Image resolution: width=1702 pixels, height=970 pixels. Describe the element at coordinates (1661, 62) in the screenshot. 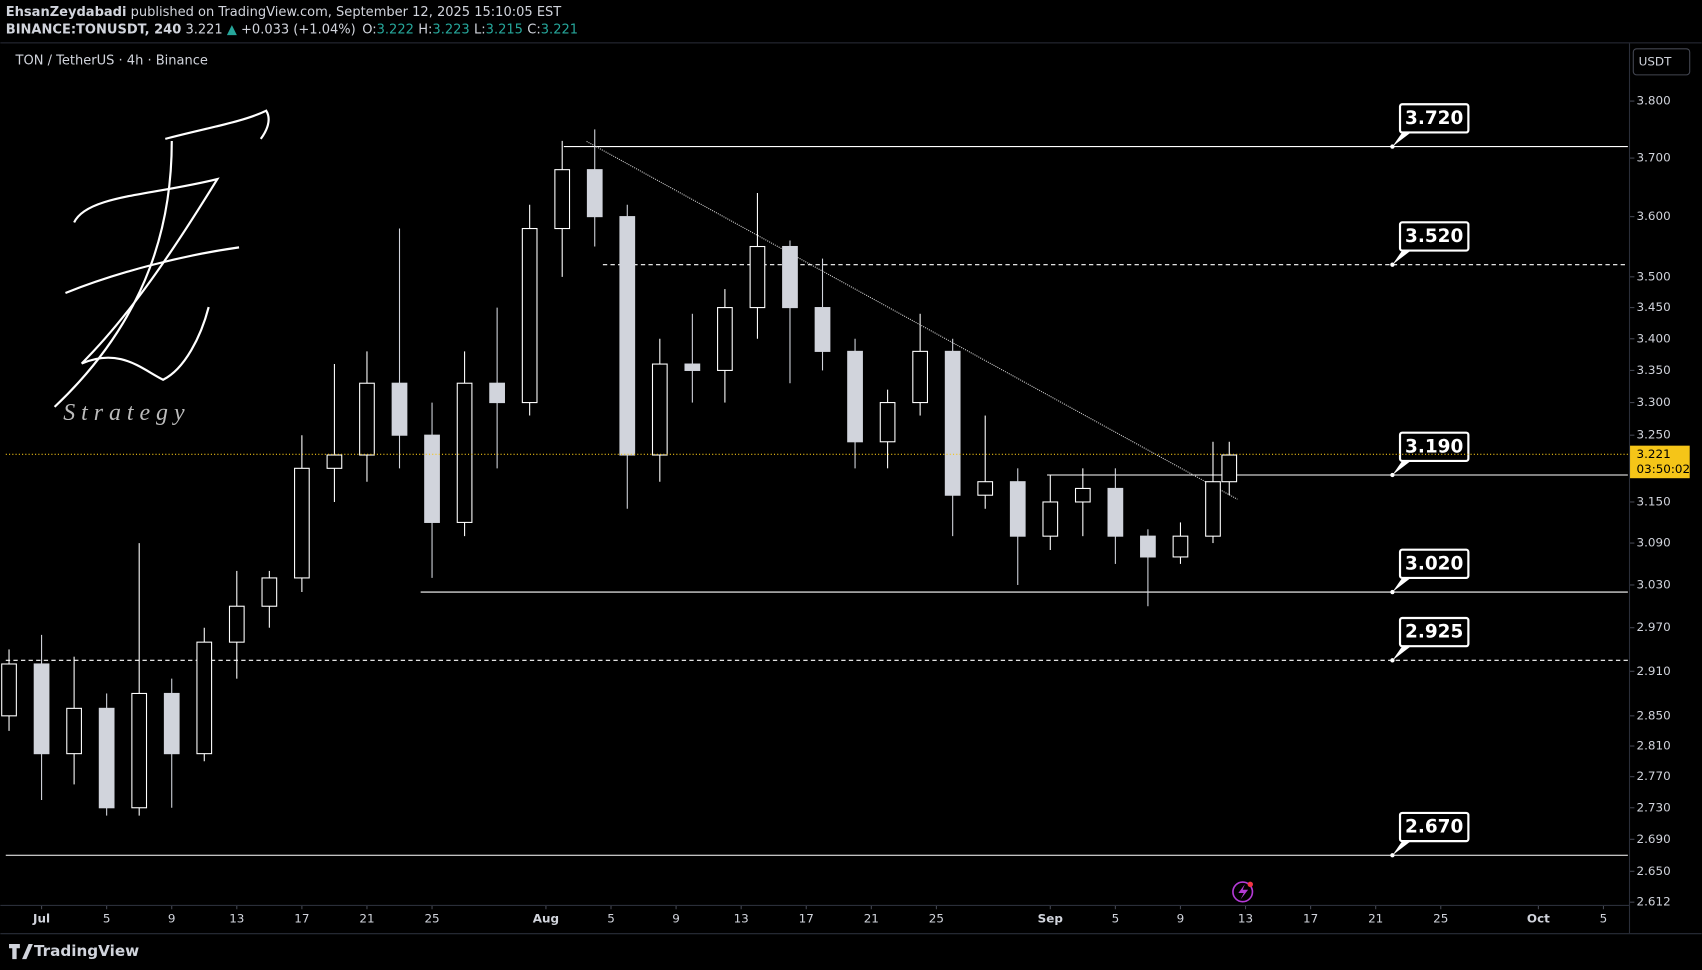

I see `currency-button` at that location.